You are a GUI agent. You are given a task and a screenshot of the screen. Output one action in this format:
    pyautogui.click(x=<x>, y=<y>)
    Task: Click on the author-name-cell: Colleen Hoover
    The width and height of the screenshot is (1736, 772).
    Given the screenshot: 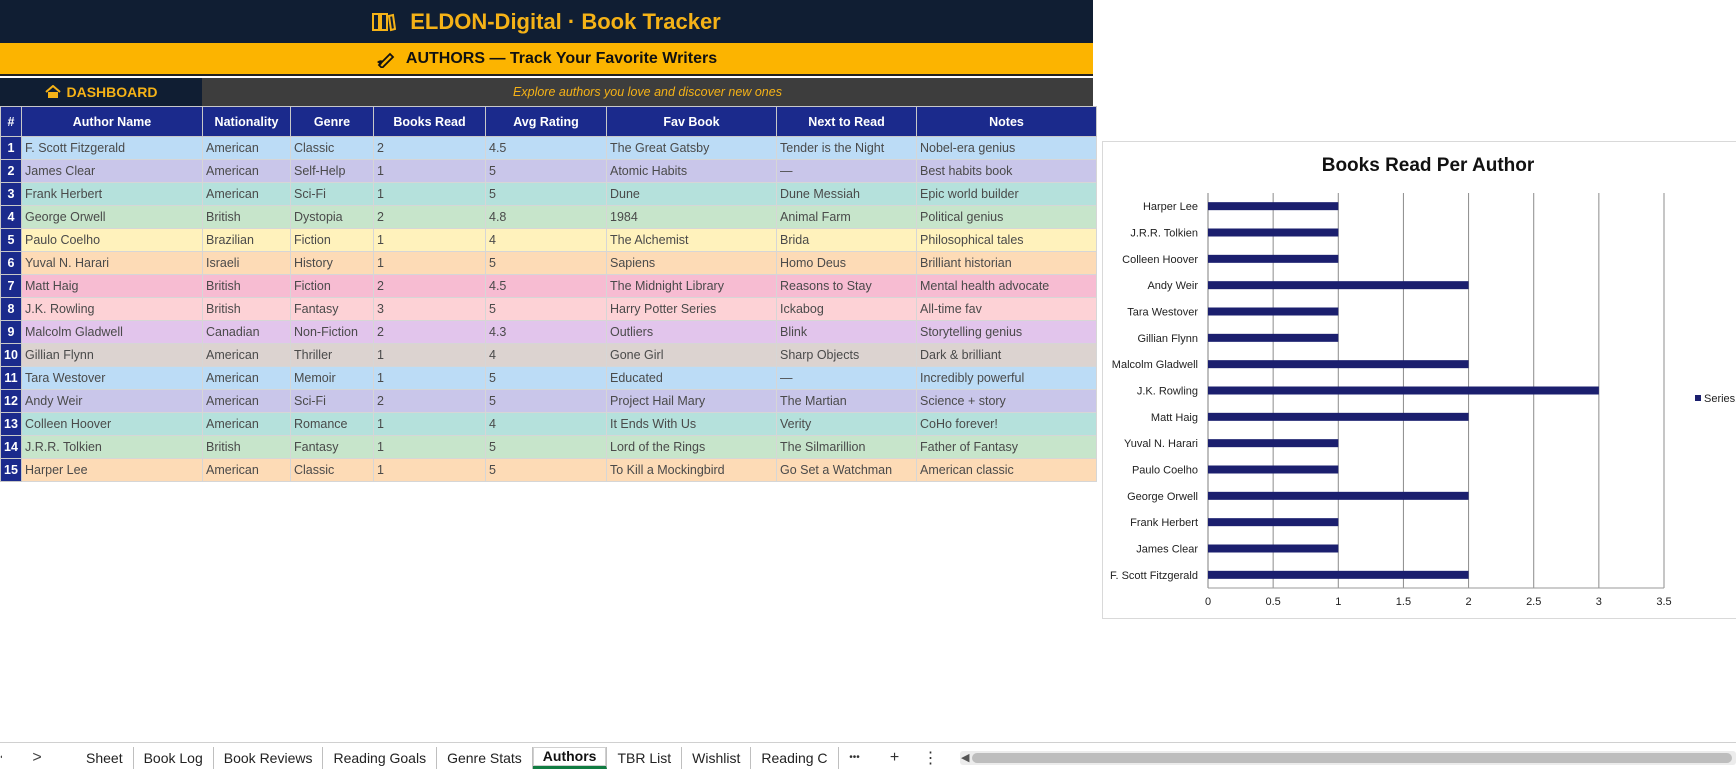 What is the action you would take?
    pyautogui.click(x=112, y=424)
    